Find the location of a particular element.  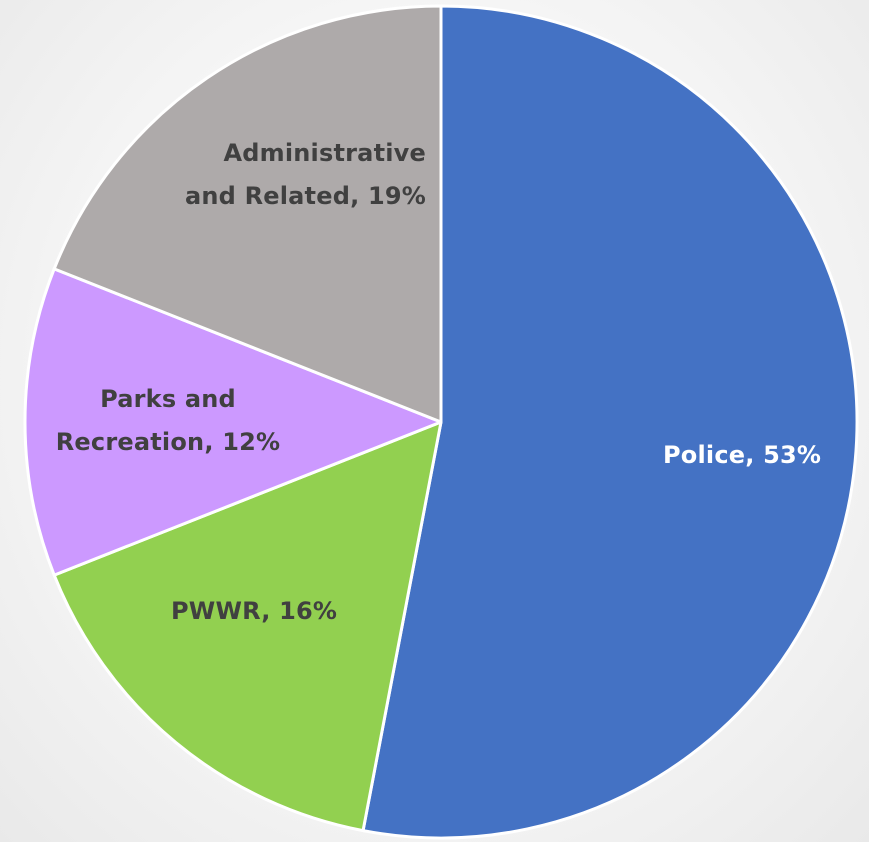

label-administrative-and-related: Administrative and Related, 19% is located at coordinates (305, 174).